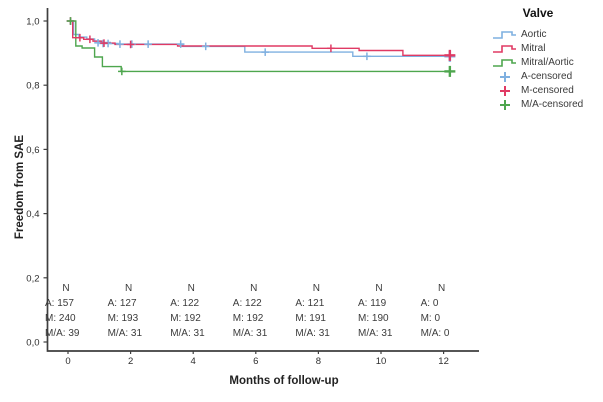 This screenshot has width=603, height=402. What do you see at coordinates (538, 13) in the screenshot?
I see `legend-title: Valve` at bounding box center [538, 13].